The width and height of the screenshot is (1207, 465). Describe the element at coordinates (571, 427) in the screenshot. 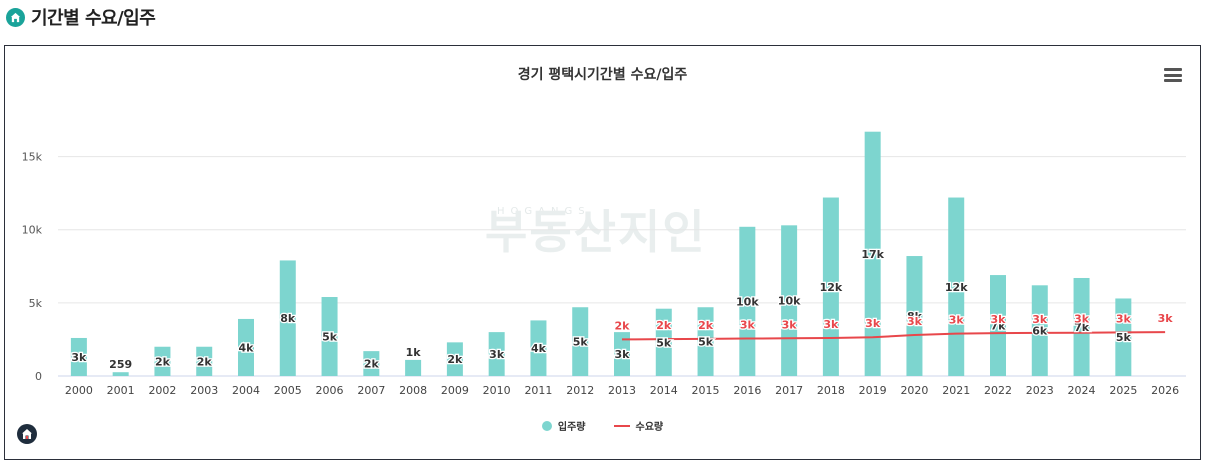

I see `legend-label-bar: 입주량` at that location.